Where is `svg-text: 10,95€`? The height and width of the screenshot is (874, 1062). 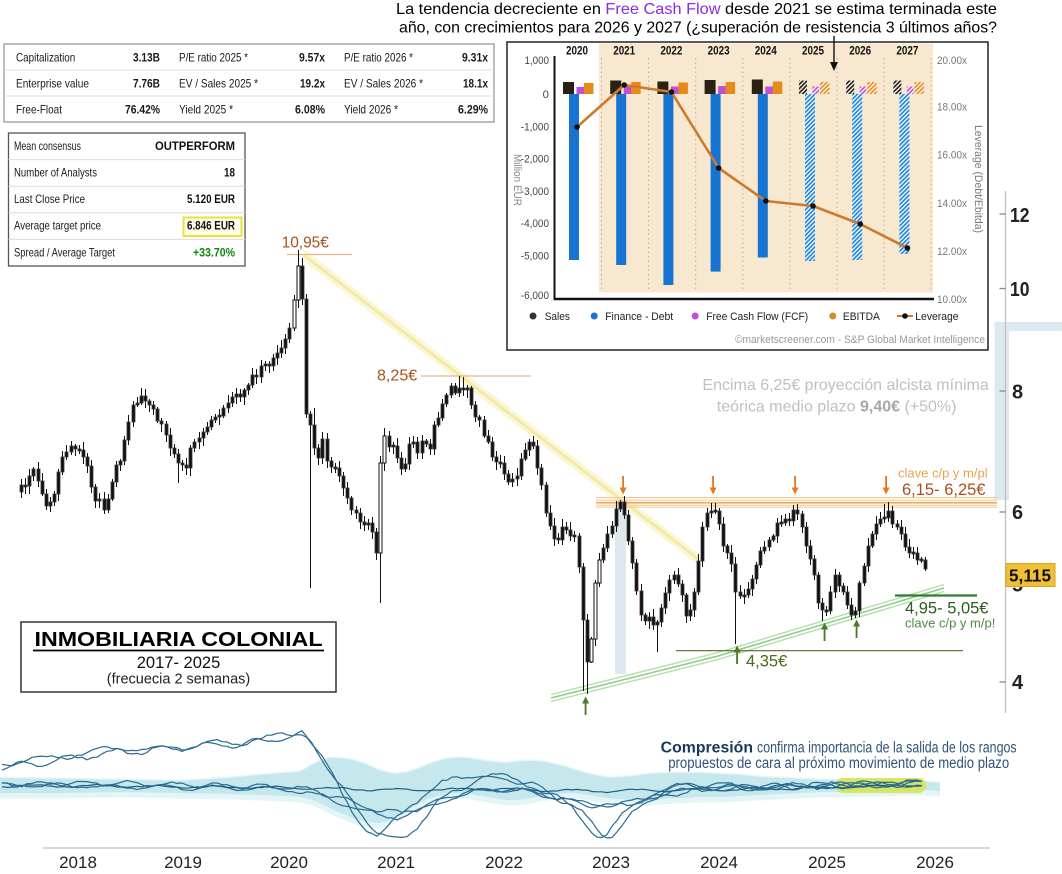
svg-text: 10,95€ is located at coordinates (306, 243).